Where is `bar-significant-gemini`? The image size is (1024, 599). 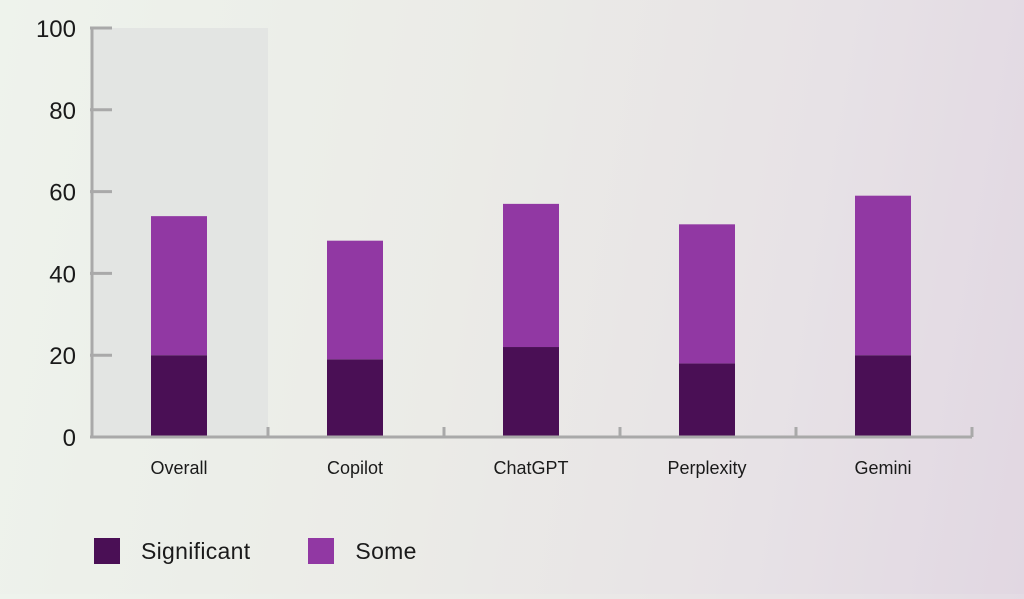
bar-significant-gemini is located at coordinates (883, 396).